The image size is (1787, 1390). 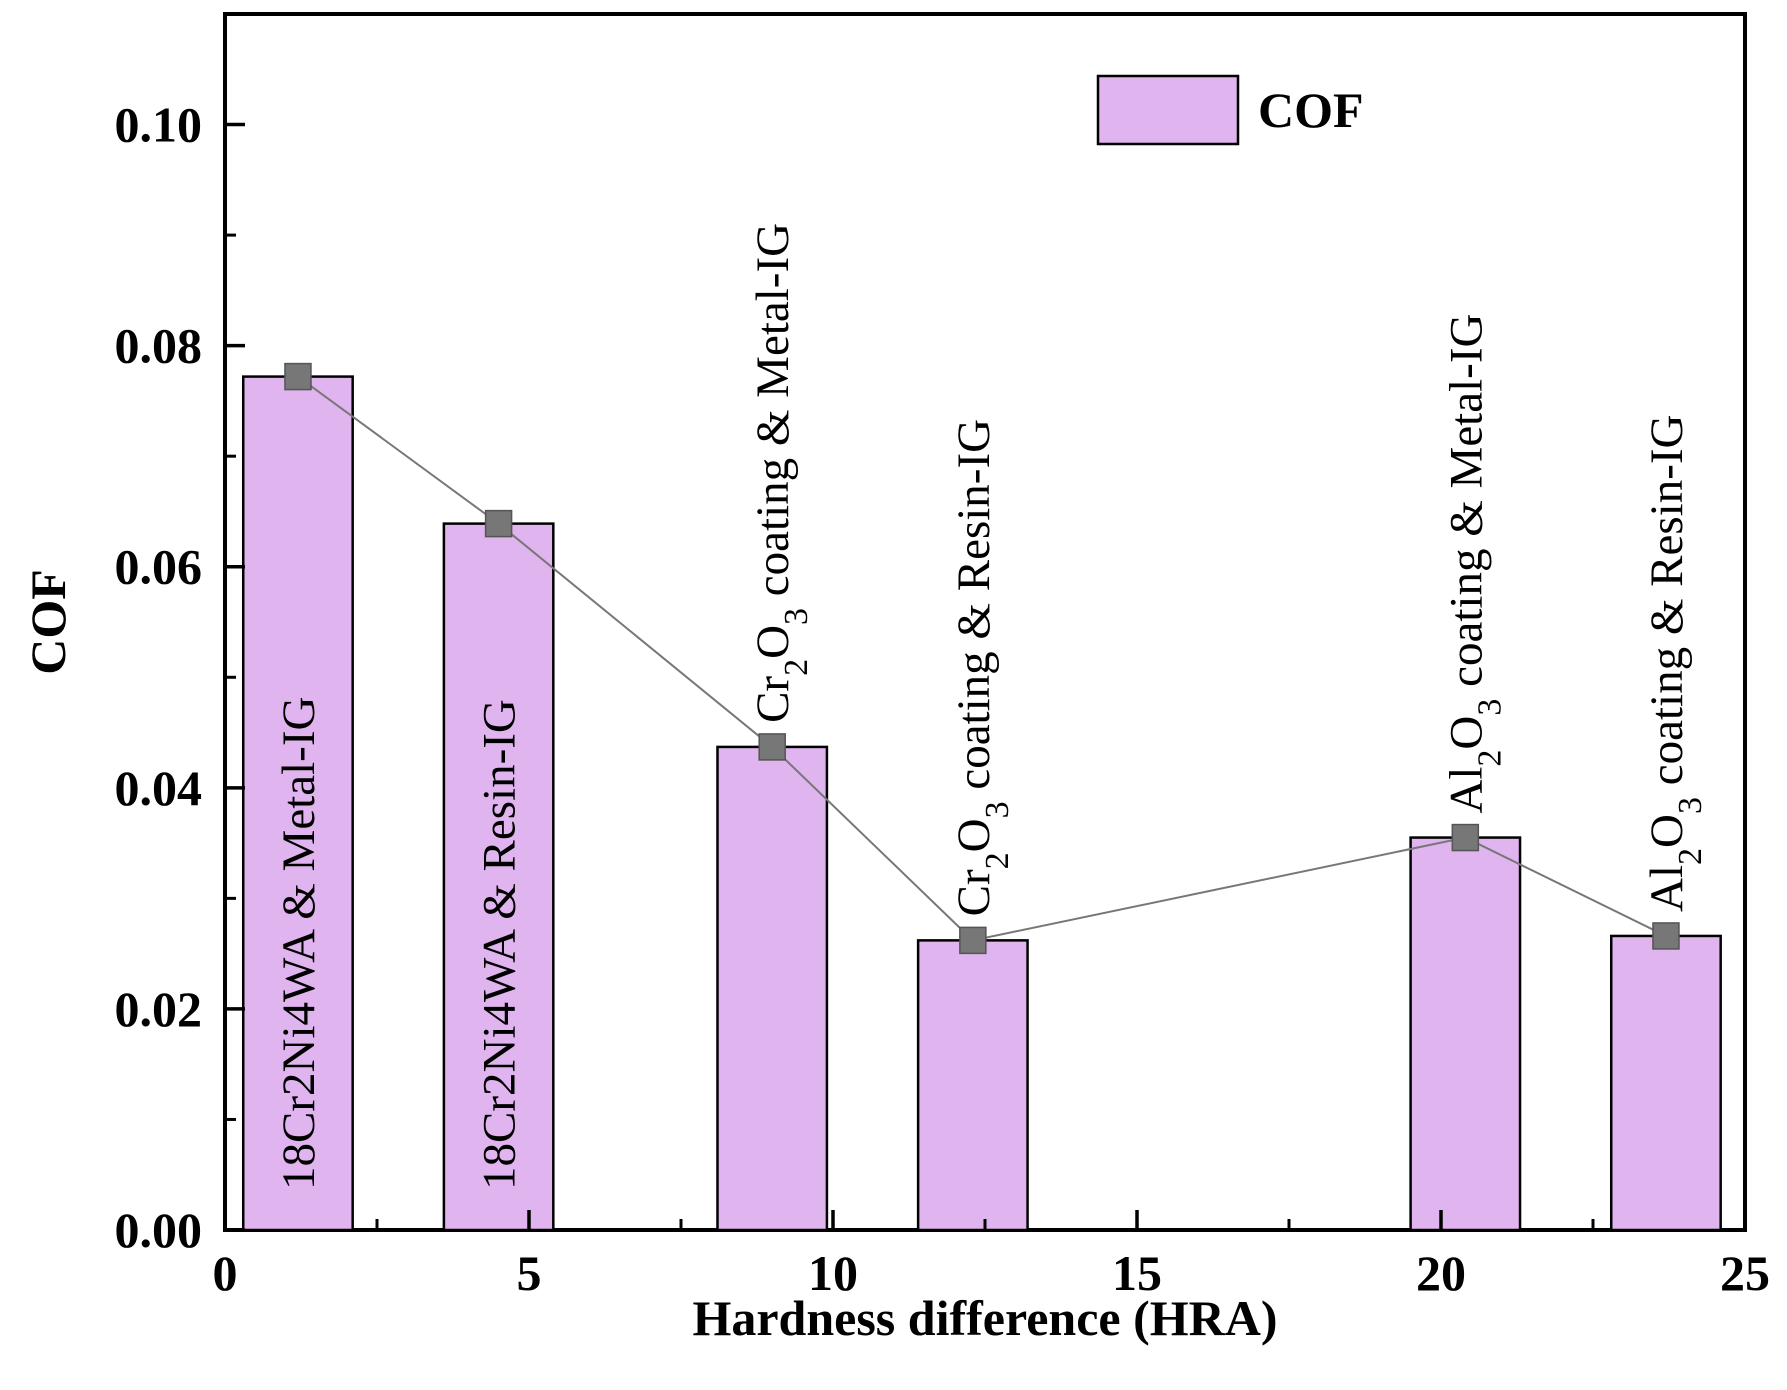 I want to click on y-axis-ticks: 0.00 0.02 0.04 0.06 0.08 0.10, so click(x=180, y=677).